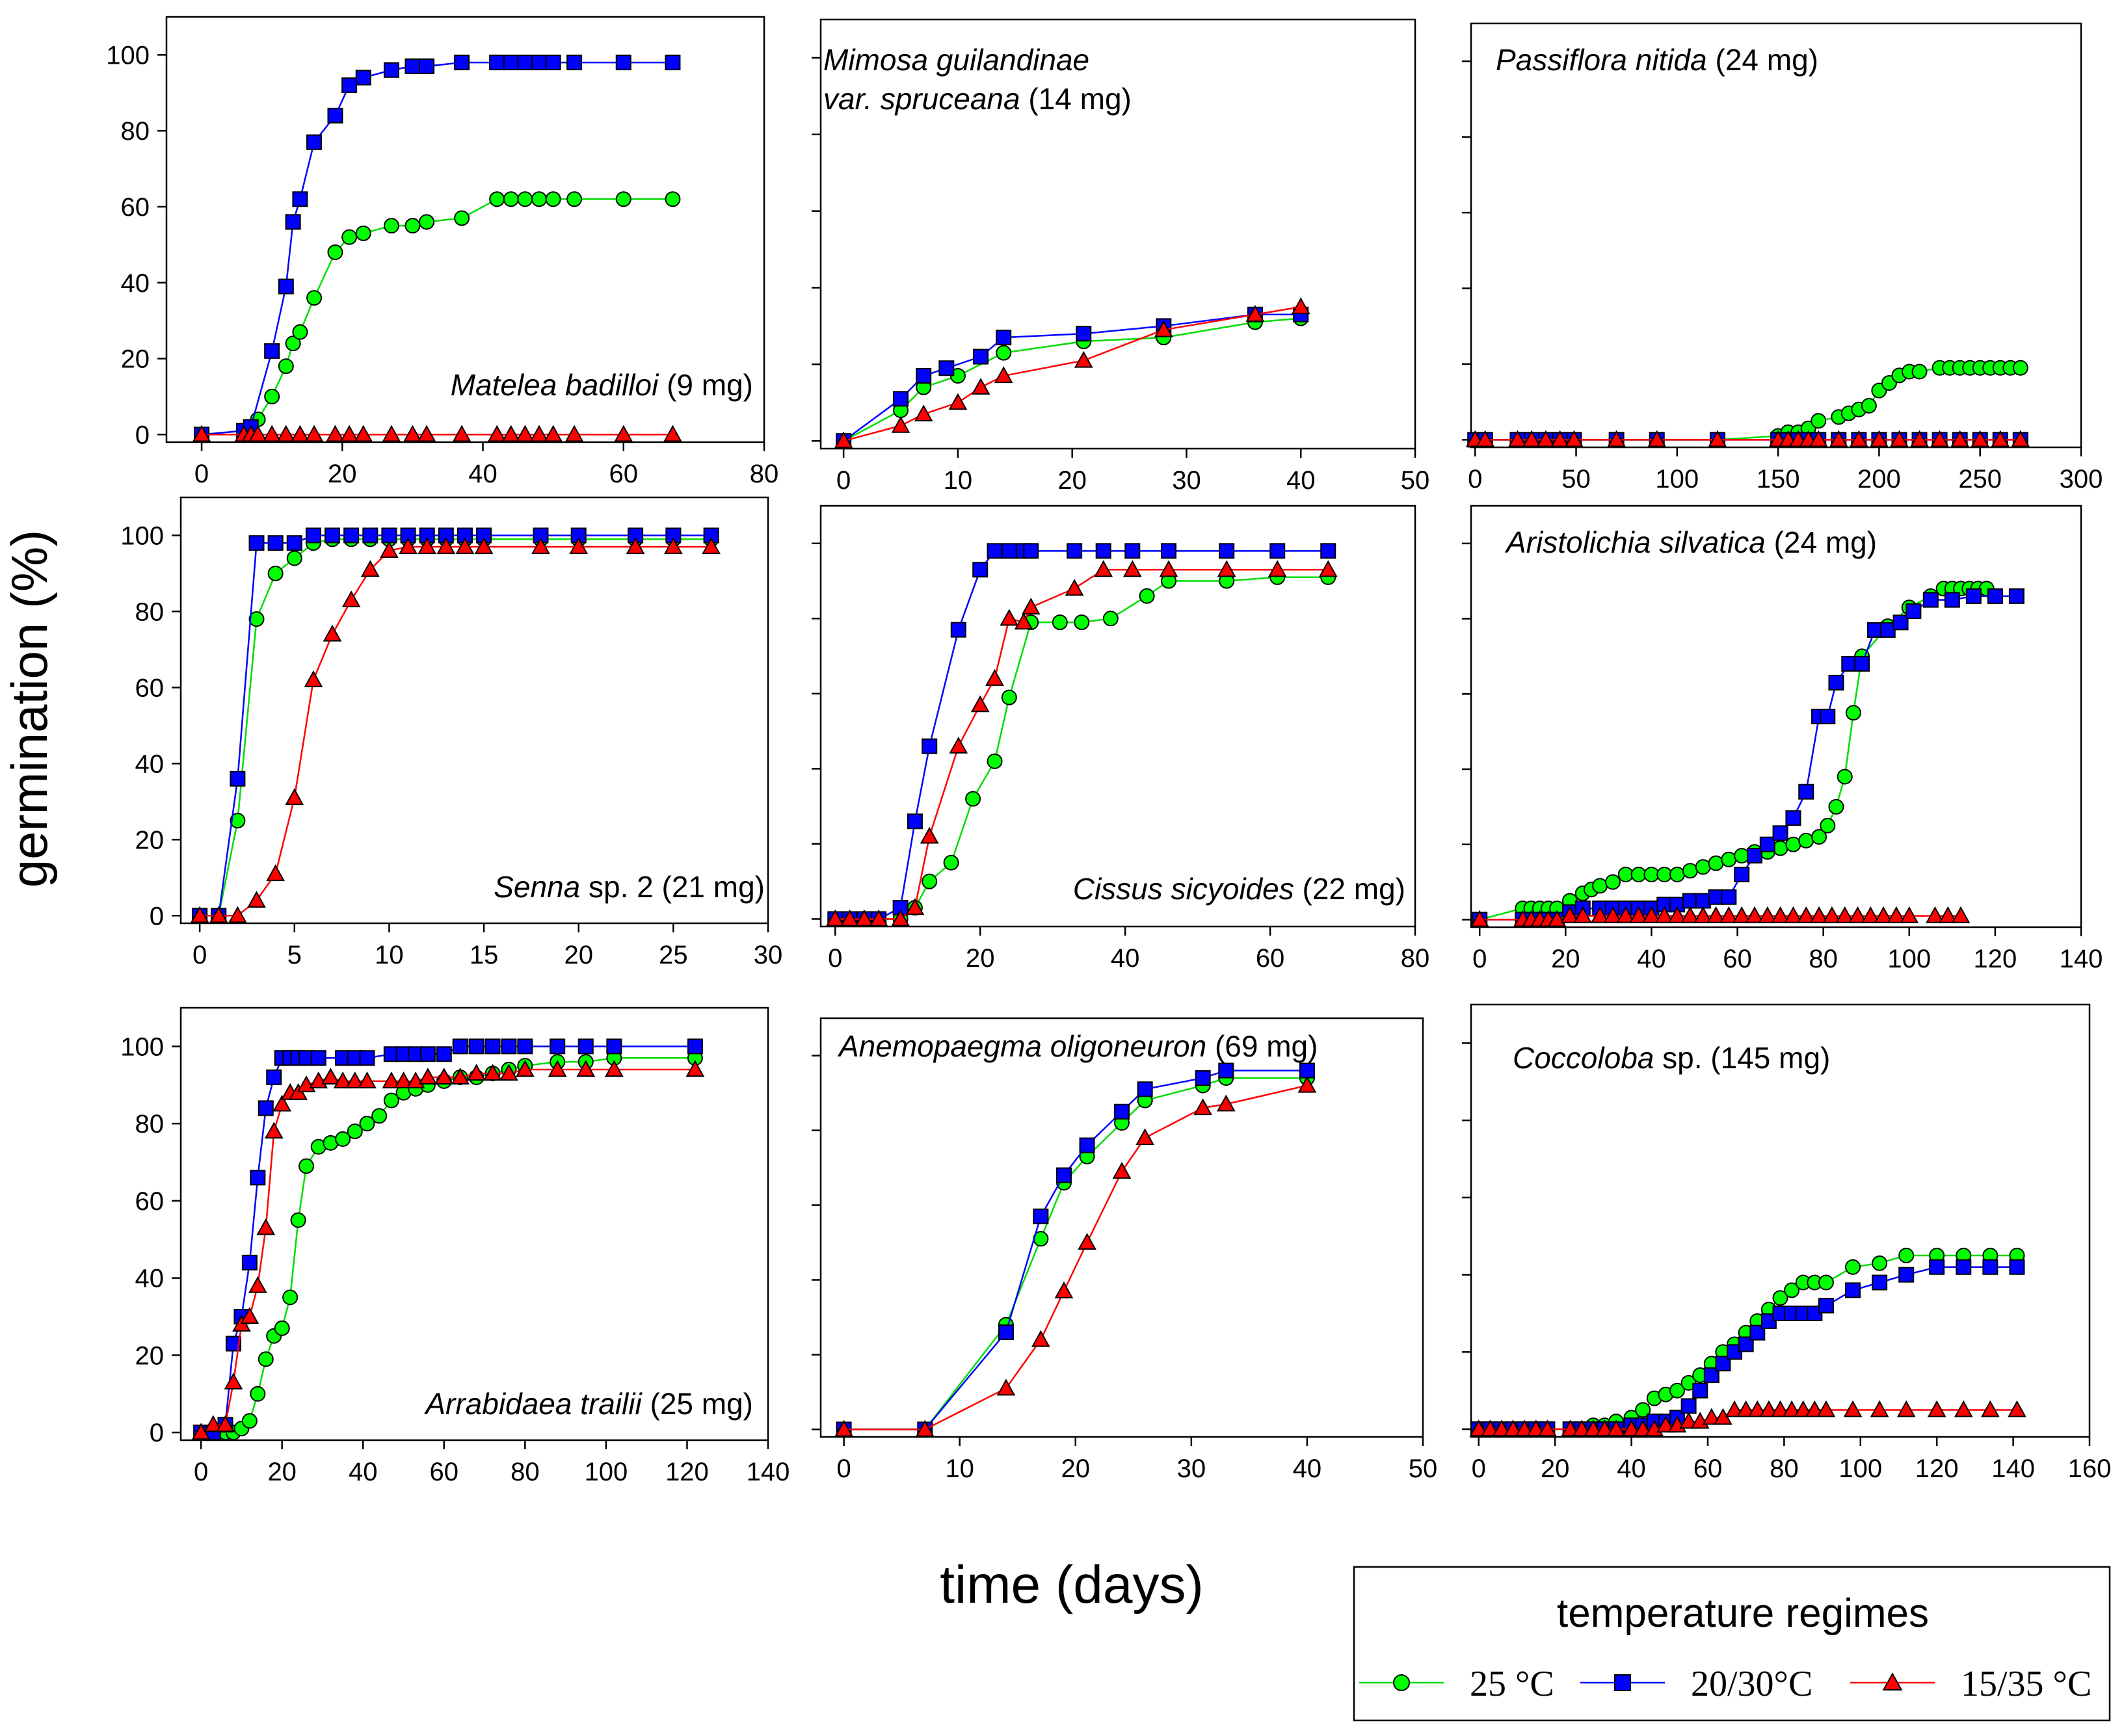 This screenshot has height=1736, width=2124. I want to click on x-tick-label: 20, so click(1565, 959).